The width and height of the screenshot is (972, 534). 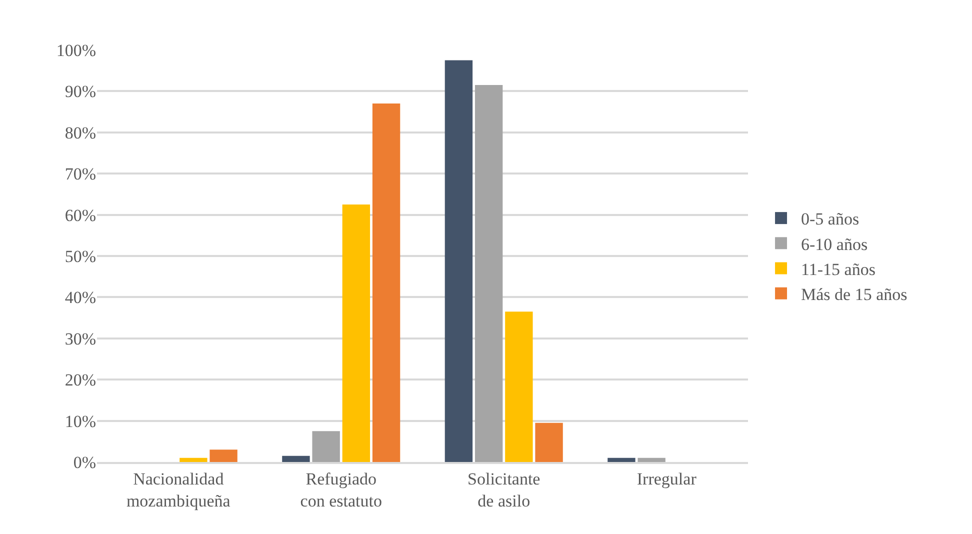 I want to click on legend-label: 6-10 años, so click(x=834, y=244).